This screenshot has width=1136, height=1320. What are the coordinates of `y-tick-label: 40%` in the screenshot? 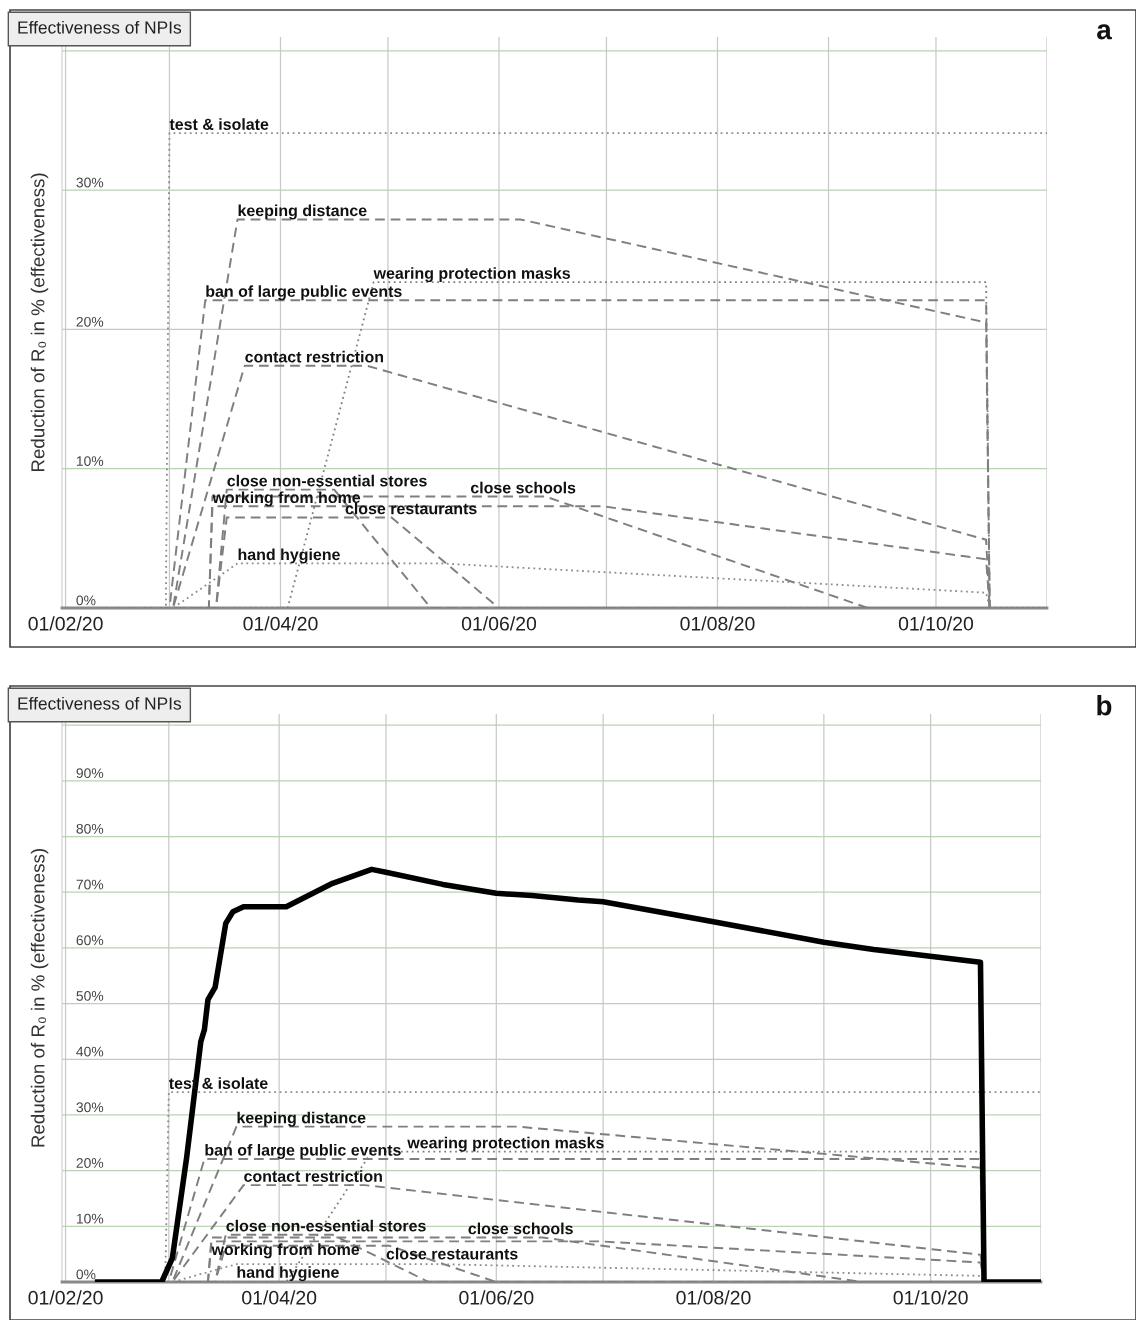 It's located at (90, 1051).